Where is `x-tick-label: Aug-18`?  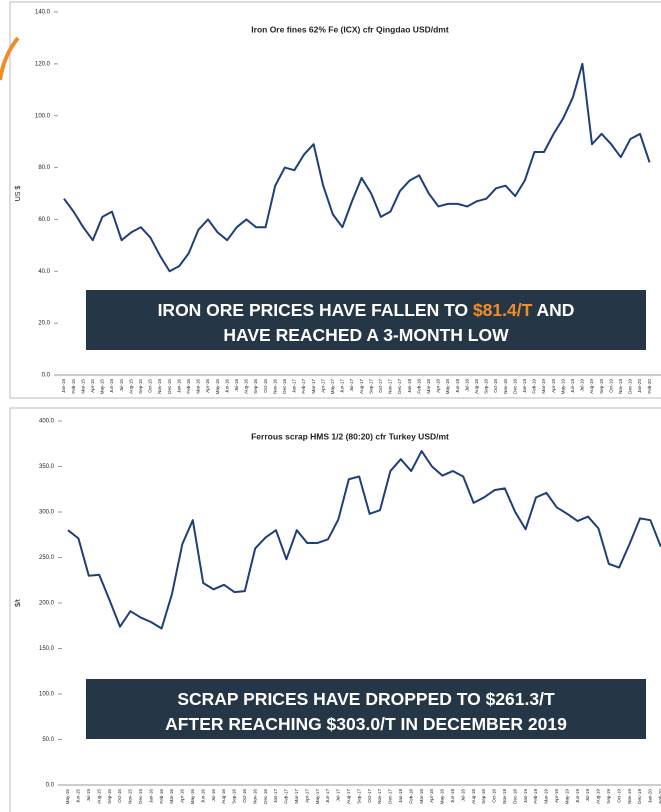 x-tick-label: Aug-18 is located at coordinates (473, 796).